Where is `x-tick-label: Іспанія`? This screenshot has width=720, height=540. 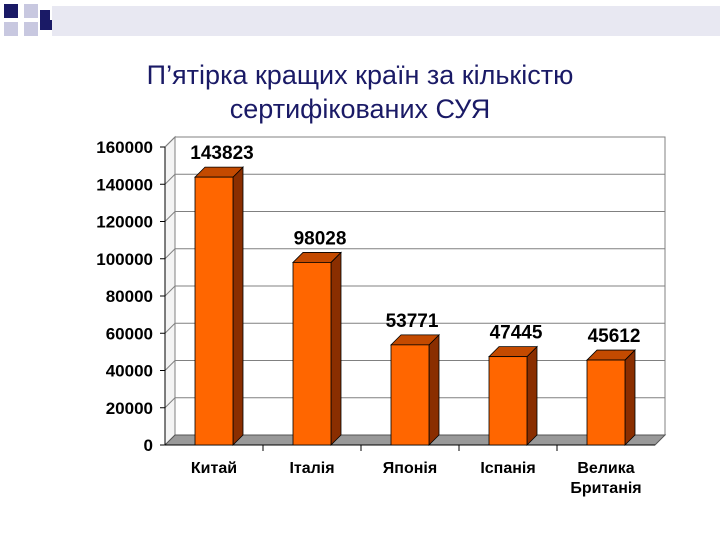
x-tick-label: Іспанія is located at coordinates (507, 468).